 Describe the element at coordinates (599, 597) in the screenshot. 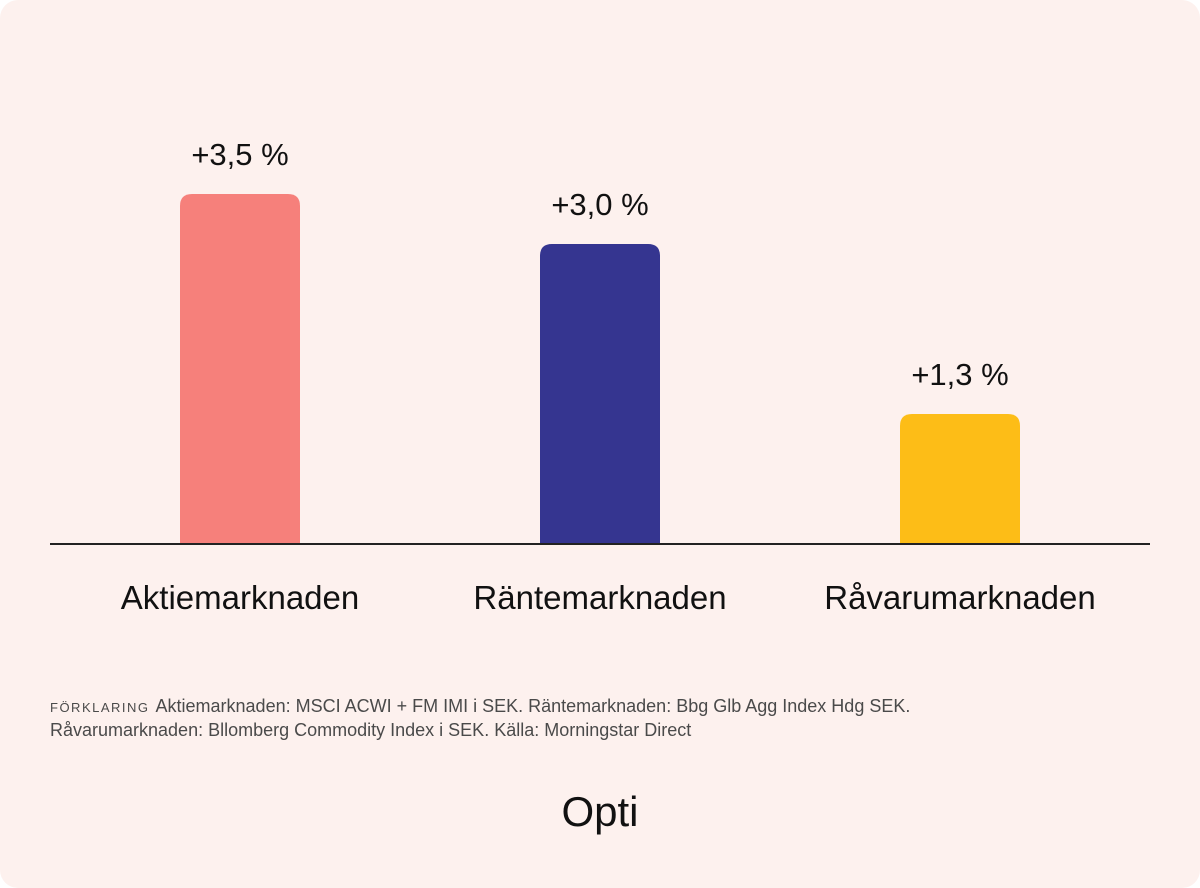

I see `category-label-räntemarknaden: Räntemarknaden` at that location.